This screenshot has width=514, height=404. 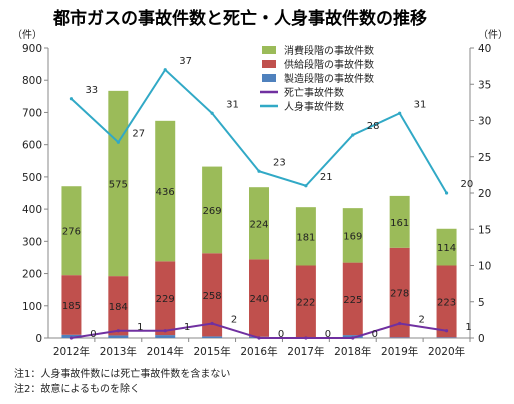 I want to click on bar-value-label: 184, so click(x=118, y=307).